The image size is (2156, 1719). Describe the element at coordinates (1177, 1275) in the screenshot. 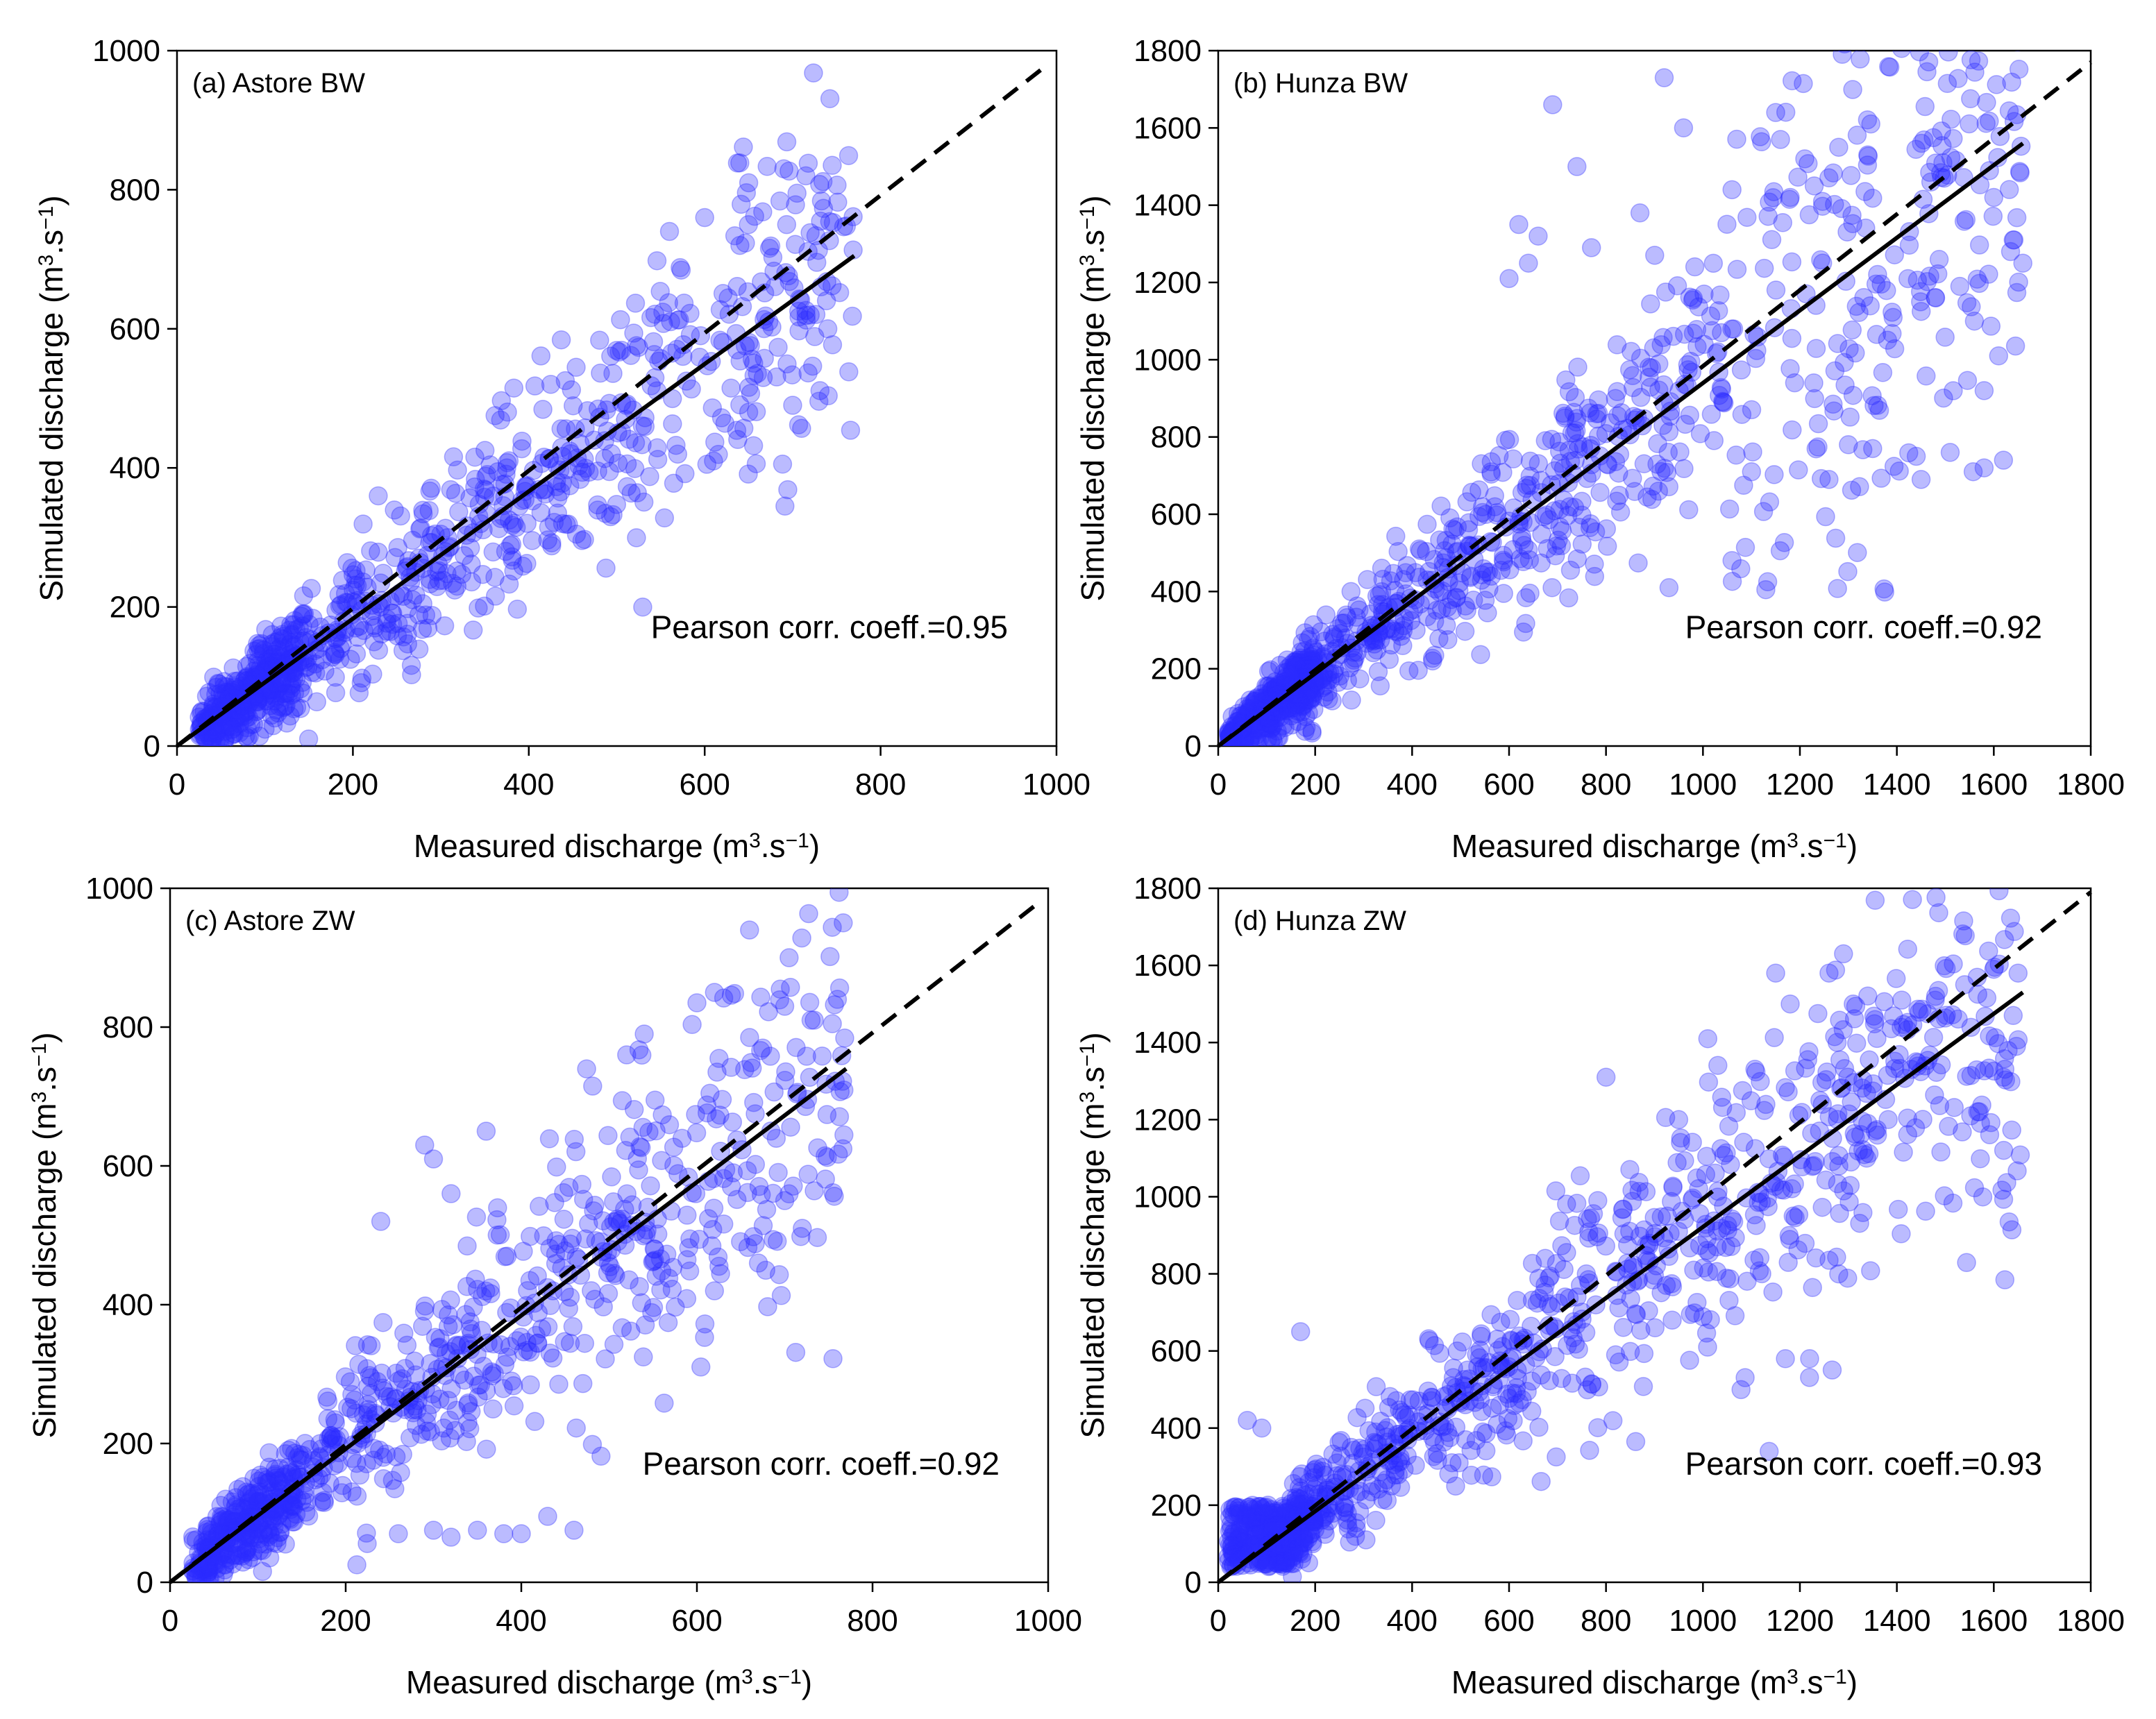

I see `y-tick-label: 800` at that location.